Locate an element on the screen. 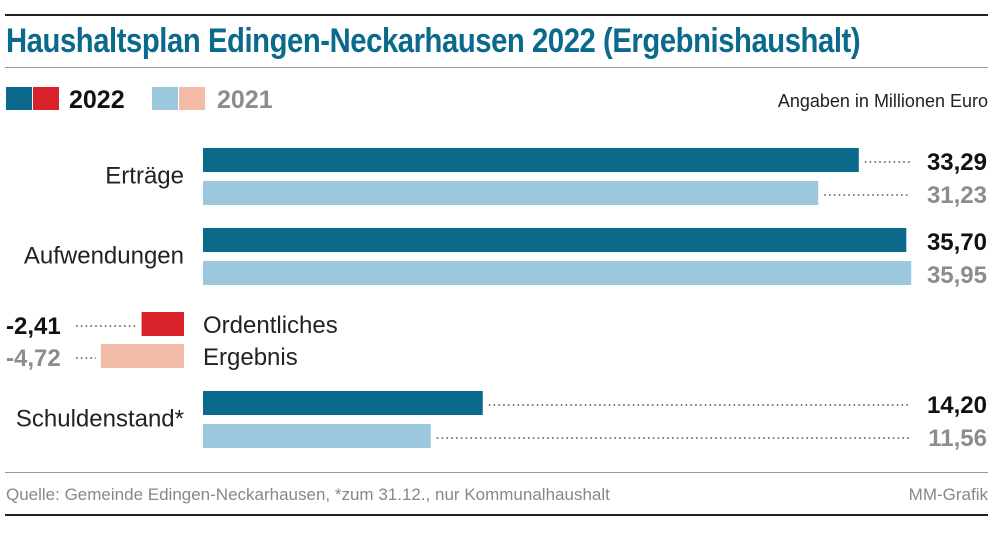 This screenshot has width=993, height=536. value-label-ordentliches-ergebnis-2022: -2,41 is located at coordinates (33, 326).